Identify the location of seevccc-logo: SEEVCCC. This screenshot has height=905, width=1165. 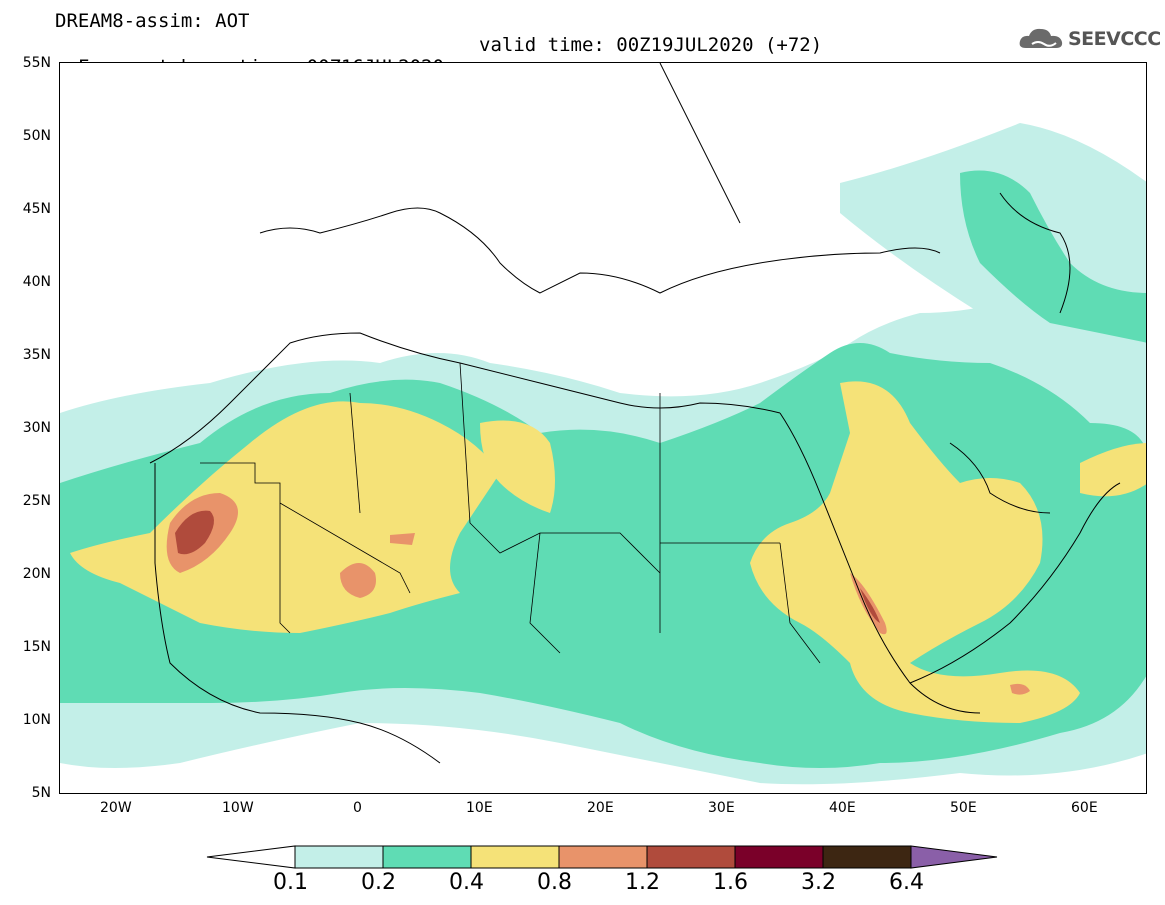
(1089, 39).